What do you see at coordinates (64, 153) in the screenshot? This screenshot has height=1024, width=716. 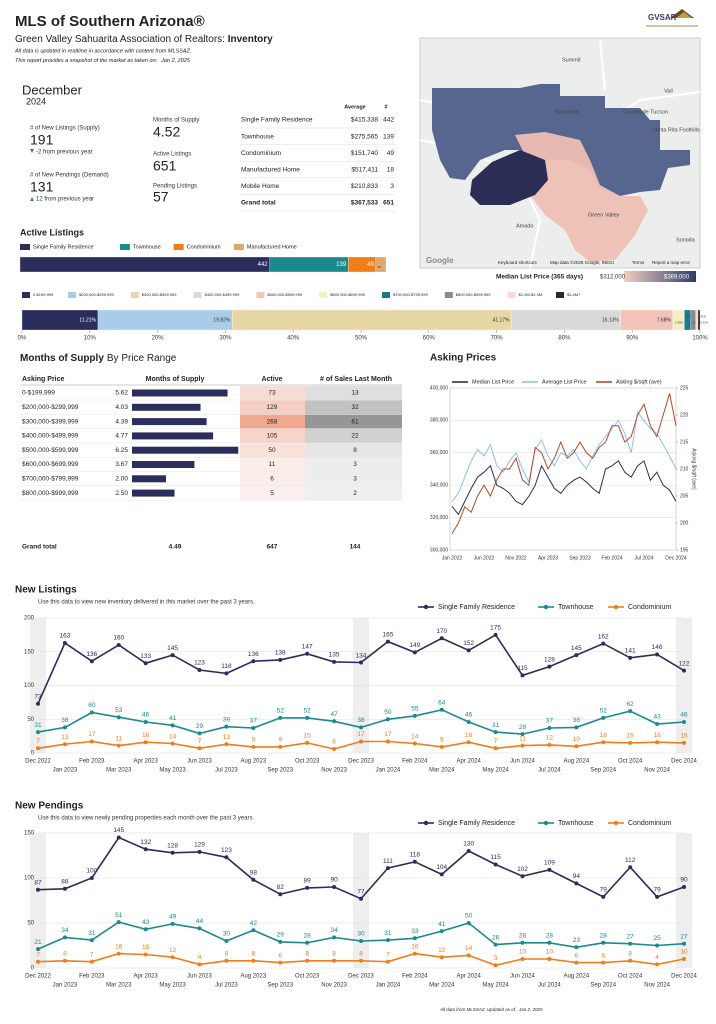 I see `kpi-change: -2 from previous year` at bounding box center [64, 153].